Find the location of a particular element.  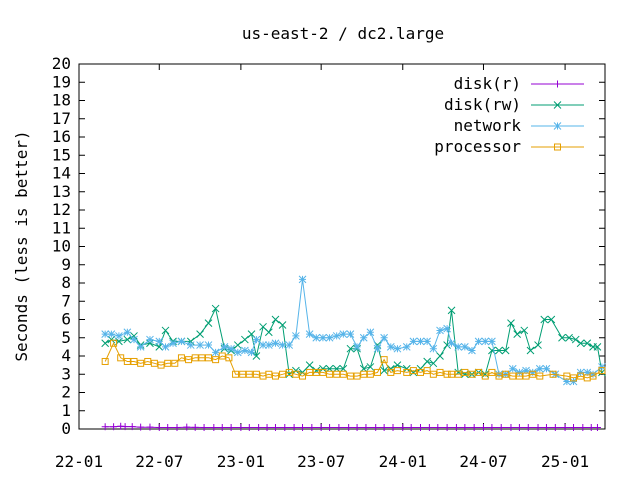

y-tick-label: 15 is located at coordinates (61, 154).